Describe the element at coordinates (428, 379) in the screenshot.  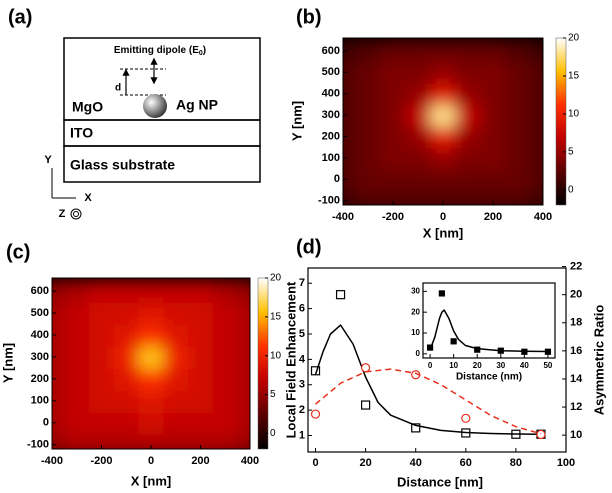
I see `series-line` at that location.